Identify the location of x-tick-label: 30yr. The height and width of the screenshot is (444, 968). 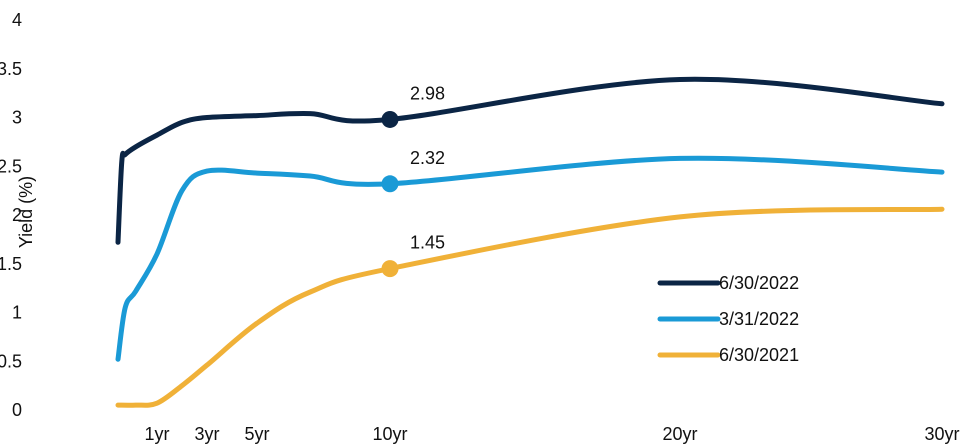
(941, 434).